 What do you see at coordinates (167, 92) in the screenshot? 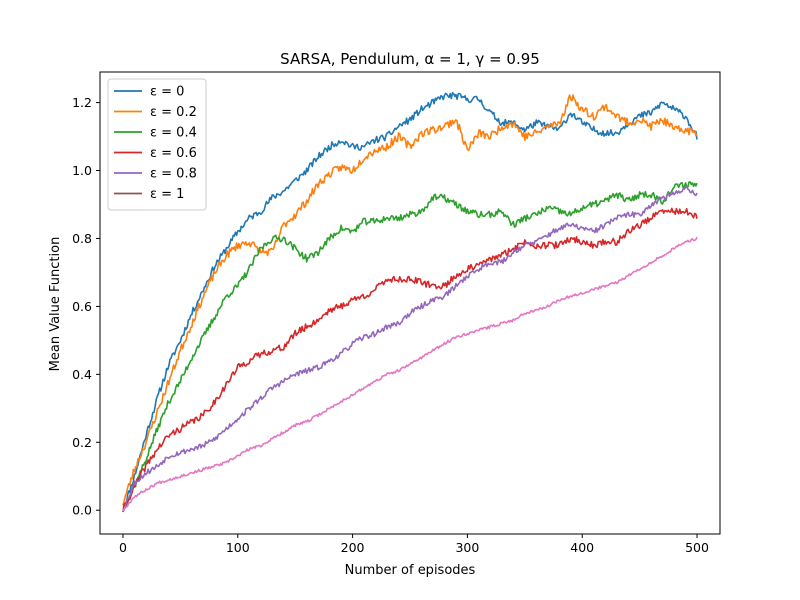
I see `legend-label: ε = 0` at bounding box center [167, 92].